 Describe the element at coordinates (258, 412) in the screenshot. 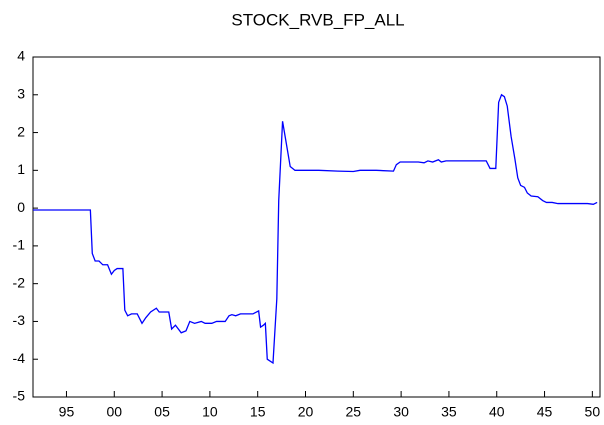

I see `x-tick-label: 15` at that location.